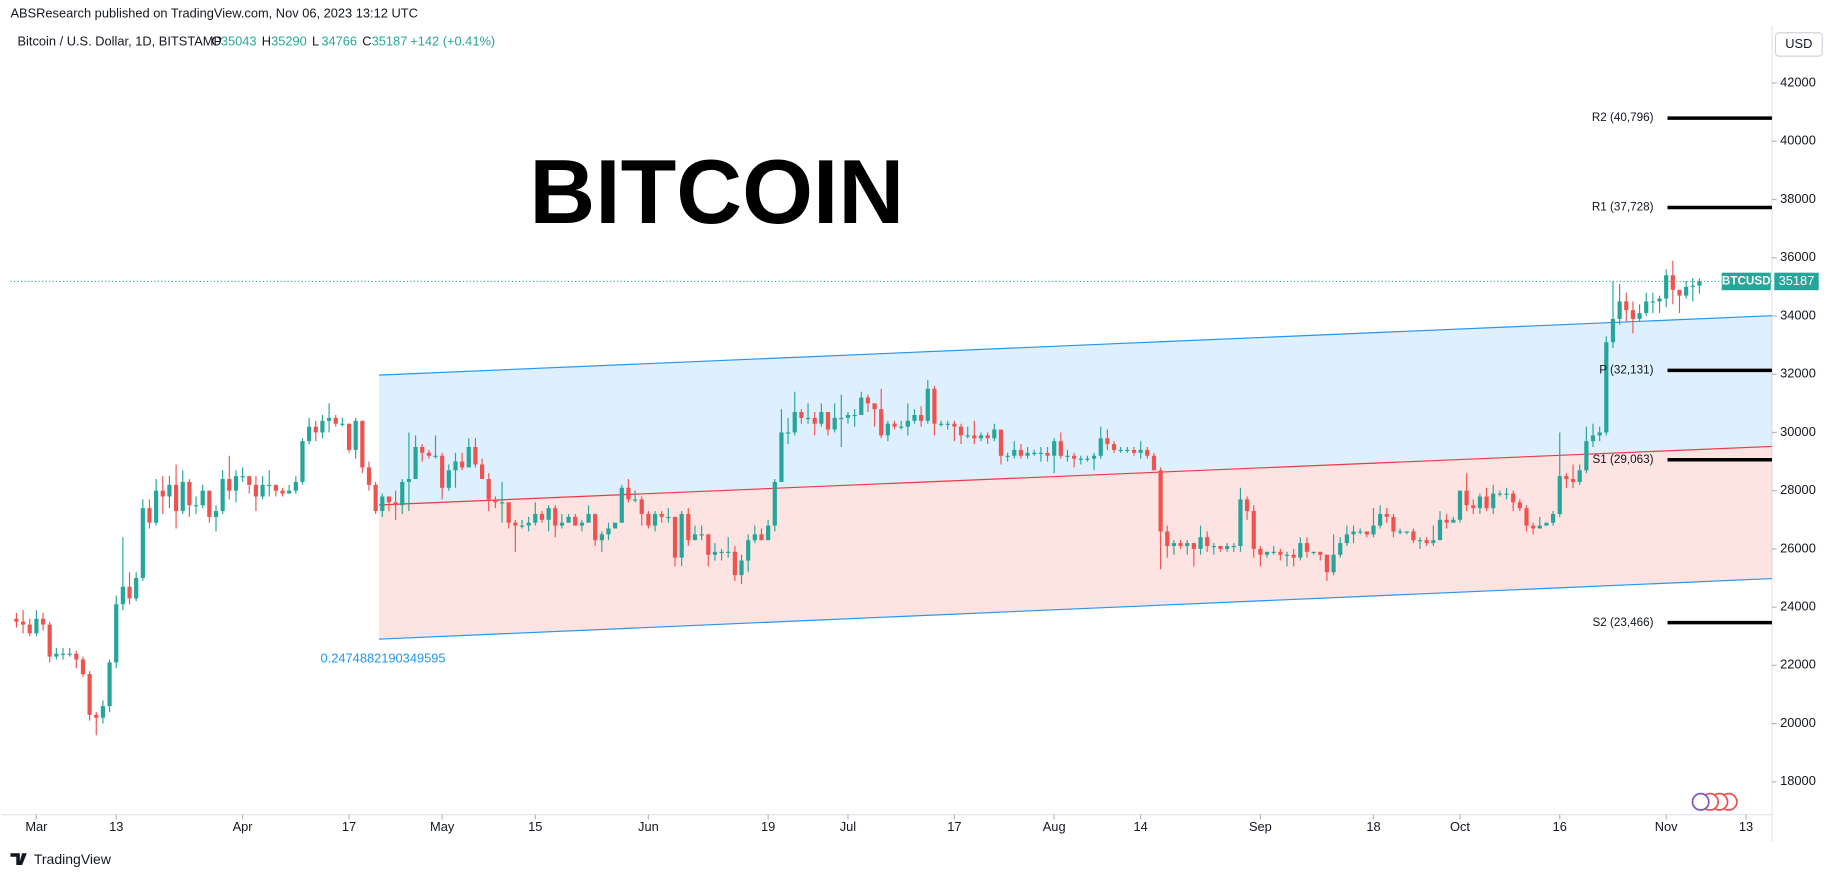 The image size is (1835, 879). Describe the element at coordinates (289, 40) in the screenshot. I see `legend-value: 35290` at that location.